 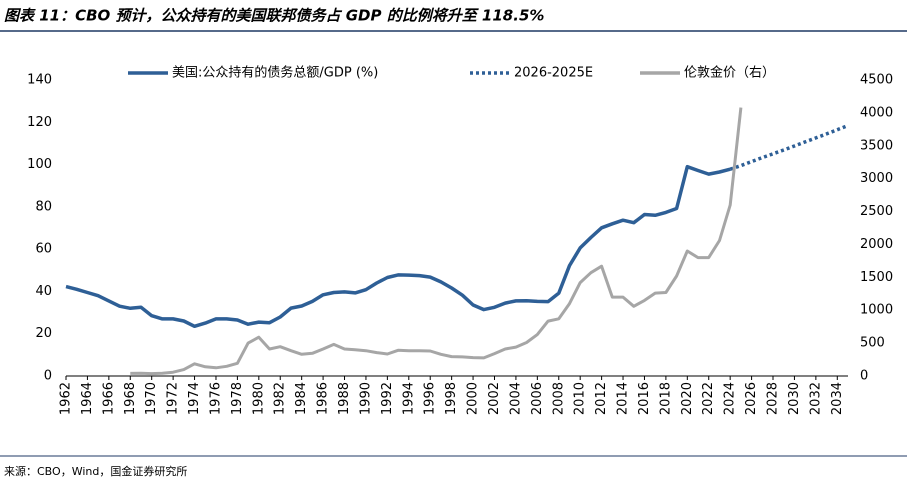 What do you see at coordinates (408, 398) in the screenshot?
I see `x-tick-label: 1994` at bounding box center [408, 398].